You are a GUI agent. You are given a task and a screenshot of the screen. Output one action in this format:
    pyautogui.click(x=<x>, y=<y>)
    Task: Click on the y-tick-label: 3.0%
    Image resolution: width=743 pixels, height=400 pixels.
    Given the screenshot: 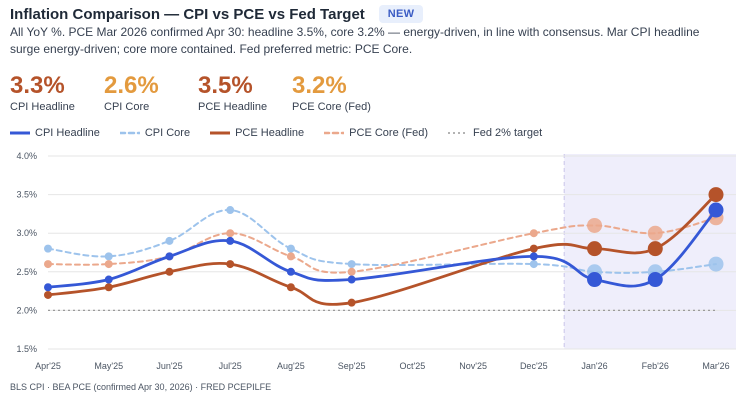 What is the action you would take?
    pyautogui.click(x=26, y=233)
    